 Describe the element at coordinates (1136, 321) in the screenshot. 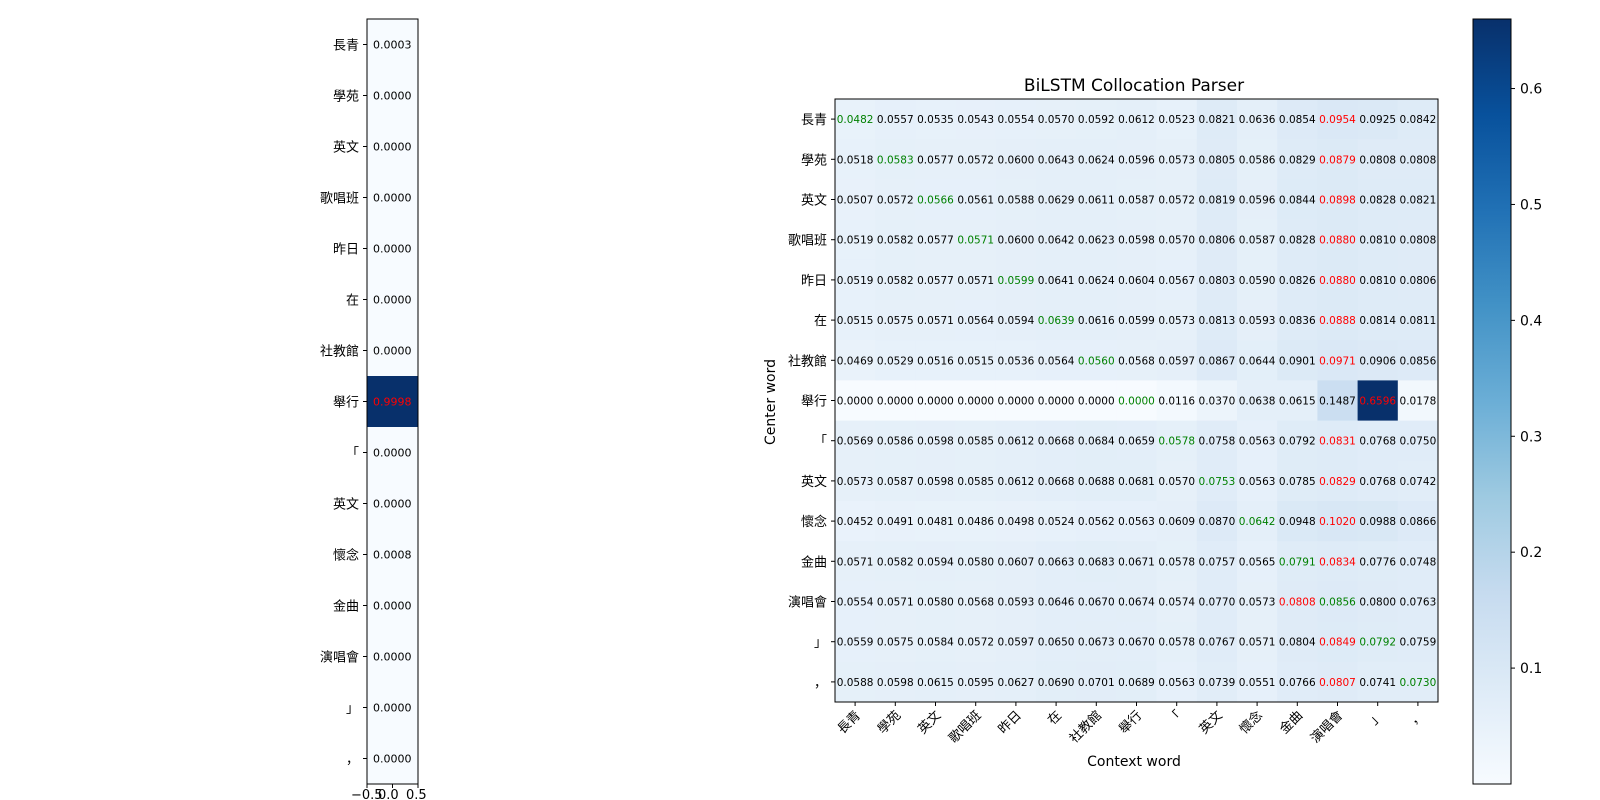

I see `heatmap-cell-value-5-7: 0.0599` at that location.